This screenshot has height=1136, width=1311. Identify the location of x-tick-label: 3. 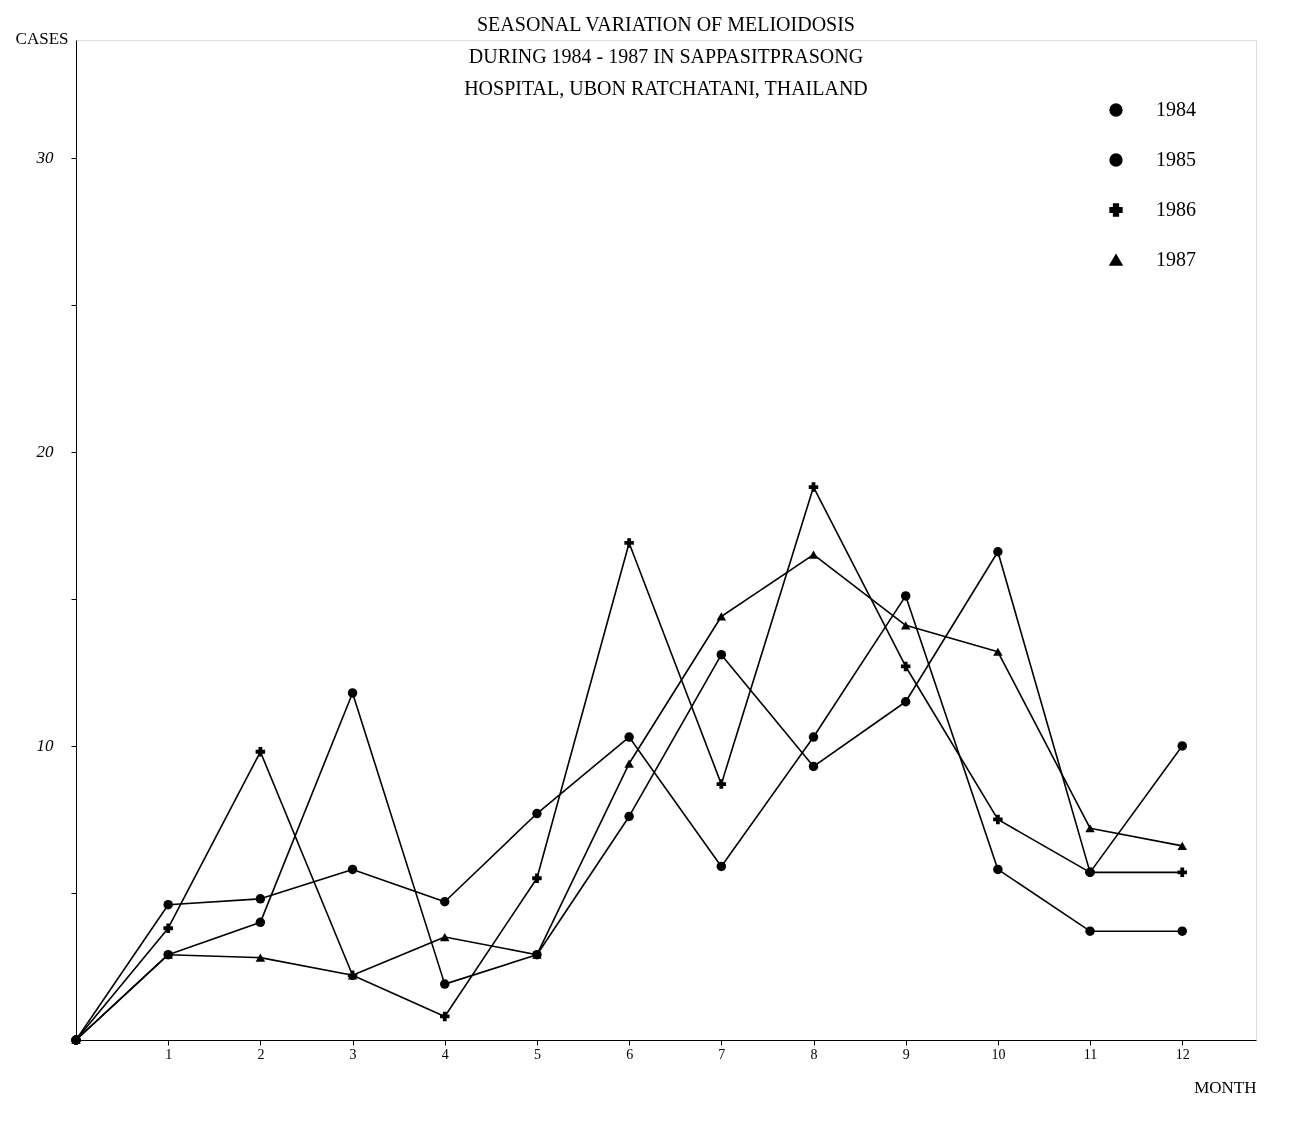
(353, 1054).